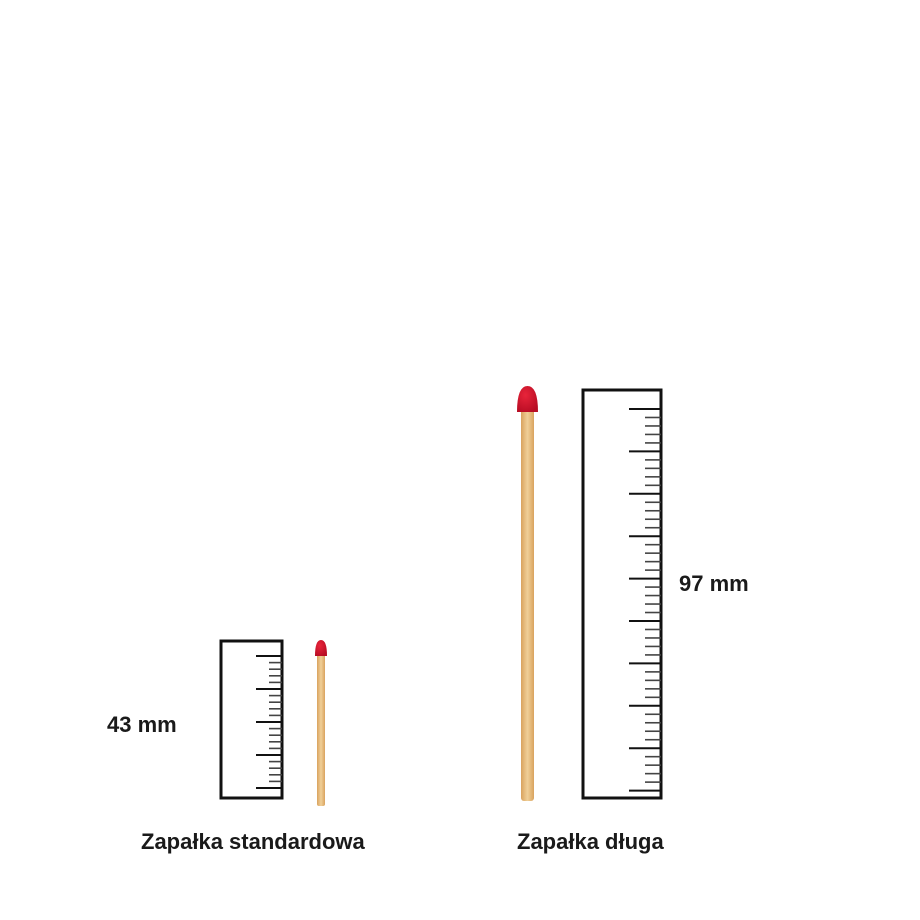 The height and width of the screenshot is (920, 920). Describe the element at coordinates (142, 724) in the screenshot. I see `length-label-standard: 43 mm` at that location.